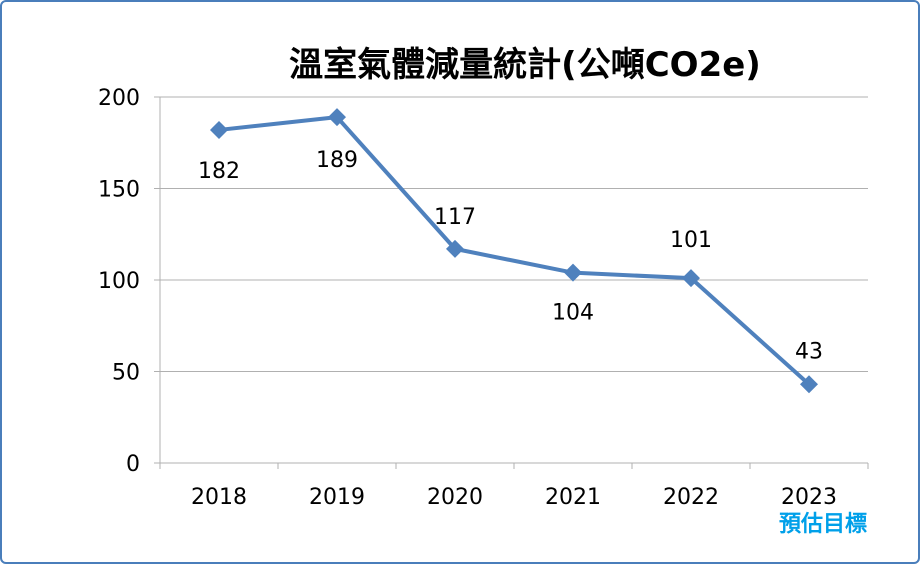 This screenshot has width=920, height=564. I want to click on data-label-2023: 43, so click(809, 351).